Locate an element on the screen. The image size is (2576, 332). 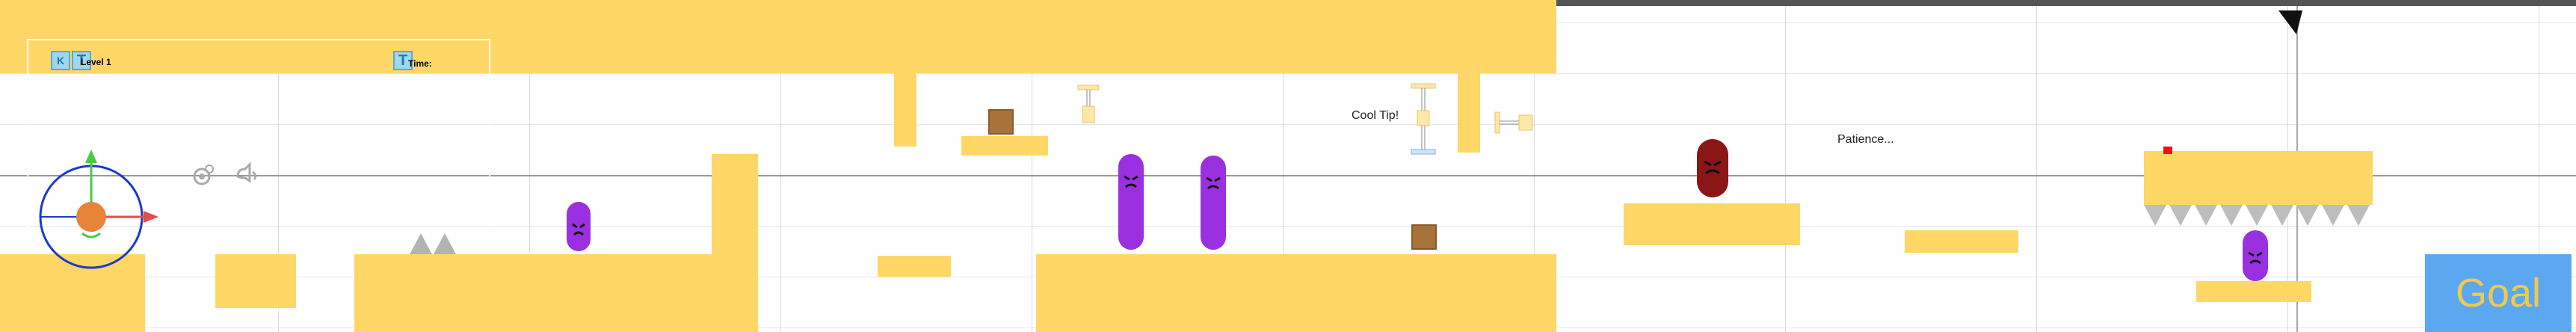
flag-pointer-icon is located at coordinates (2290, 22).